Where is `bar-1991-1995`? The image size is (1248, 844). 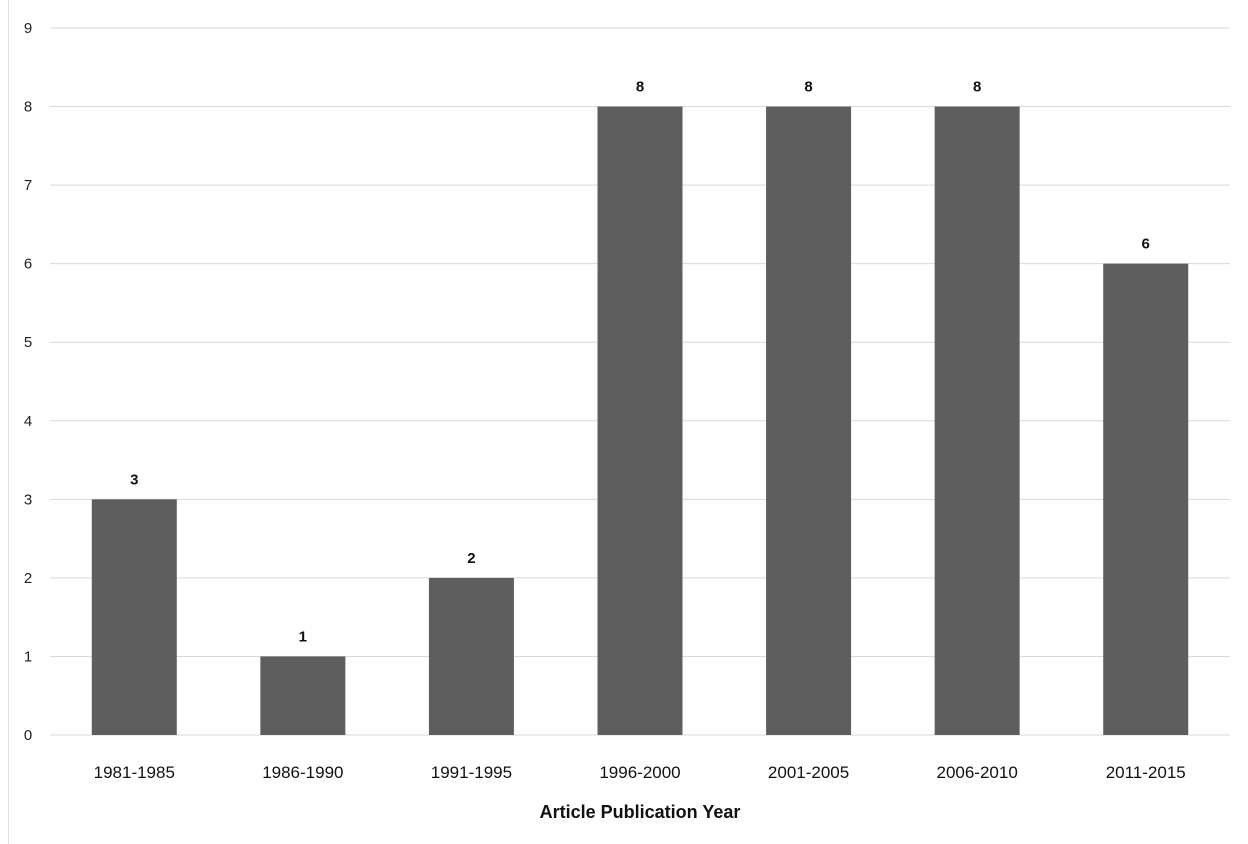 bar-1991-1995 is located at coordinates (471, 656).